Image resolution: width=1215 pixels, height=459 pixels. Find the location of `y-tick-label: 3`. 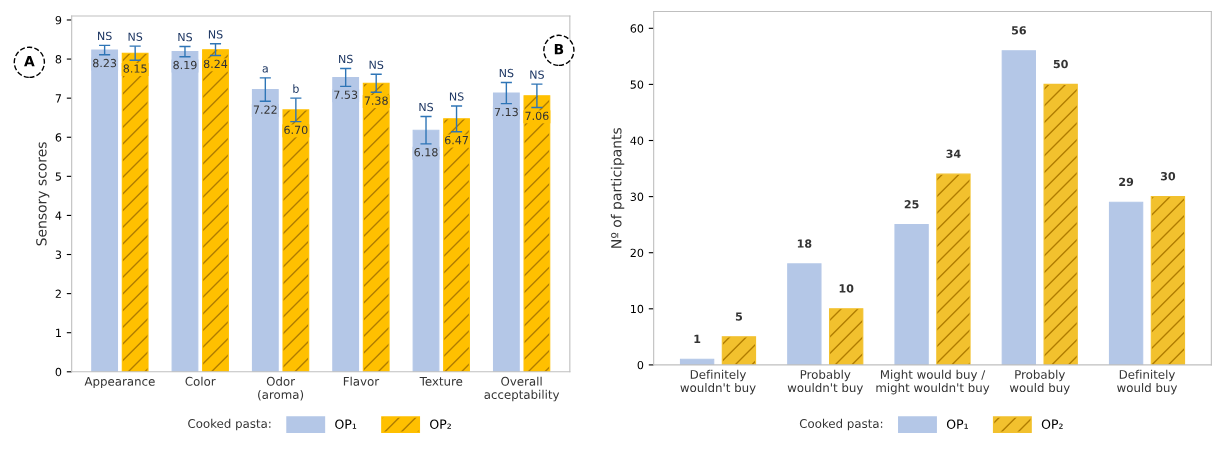

y-tick-label: 3 is located at coordinates (58, 254).